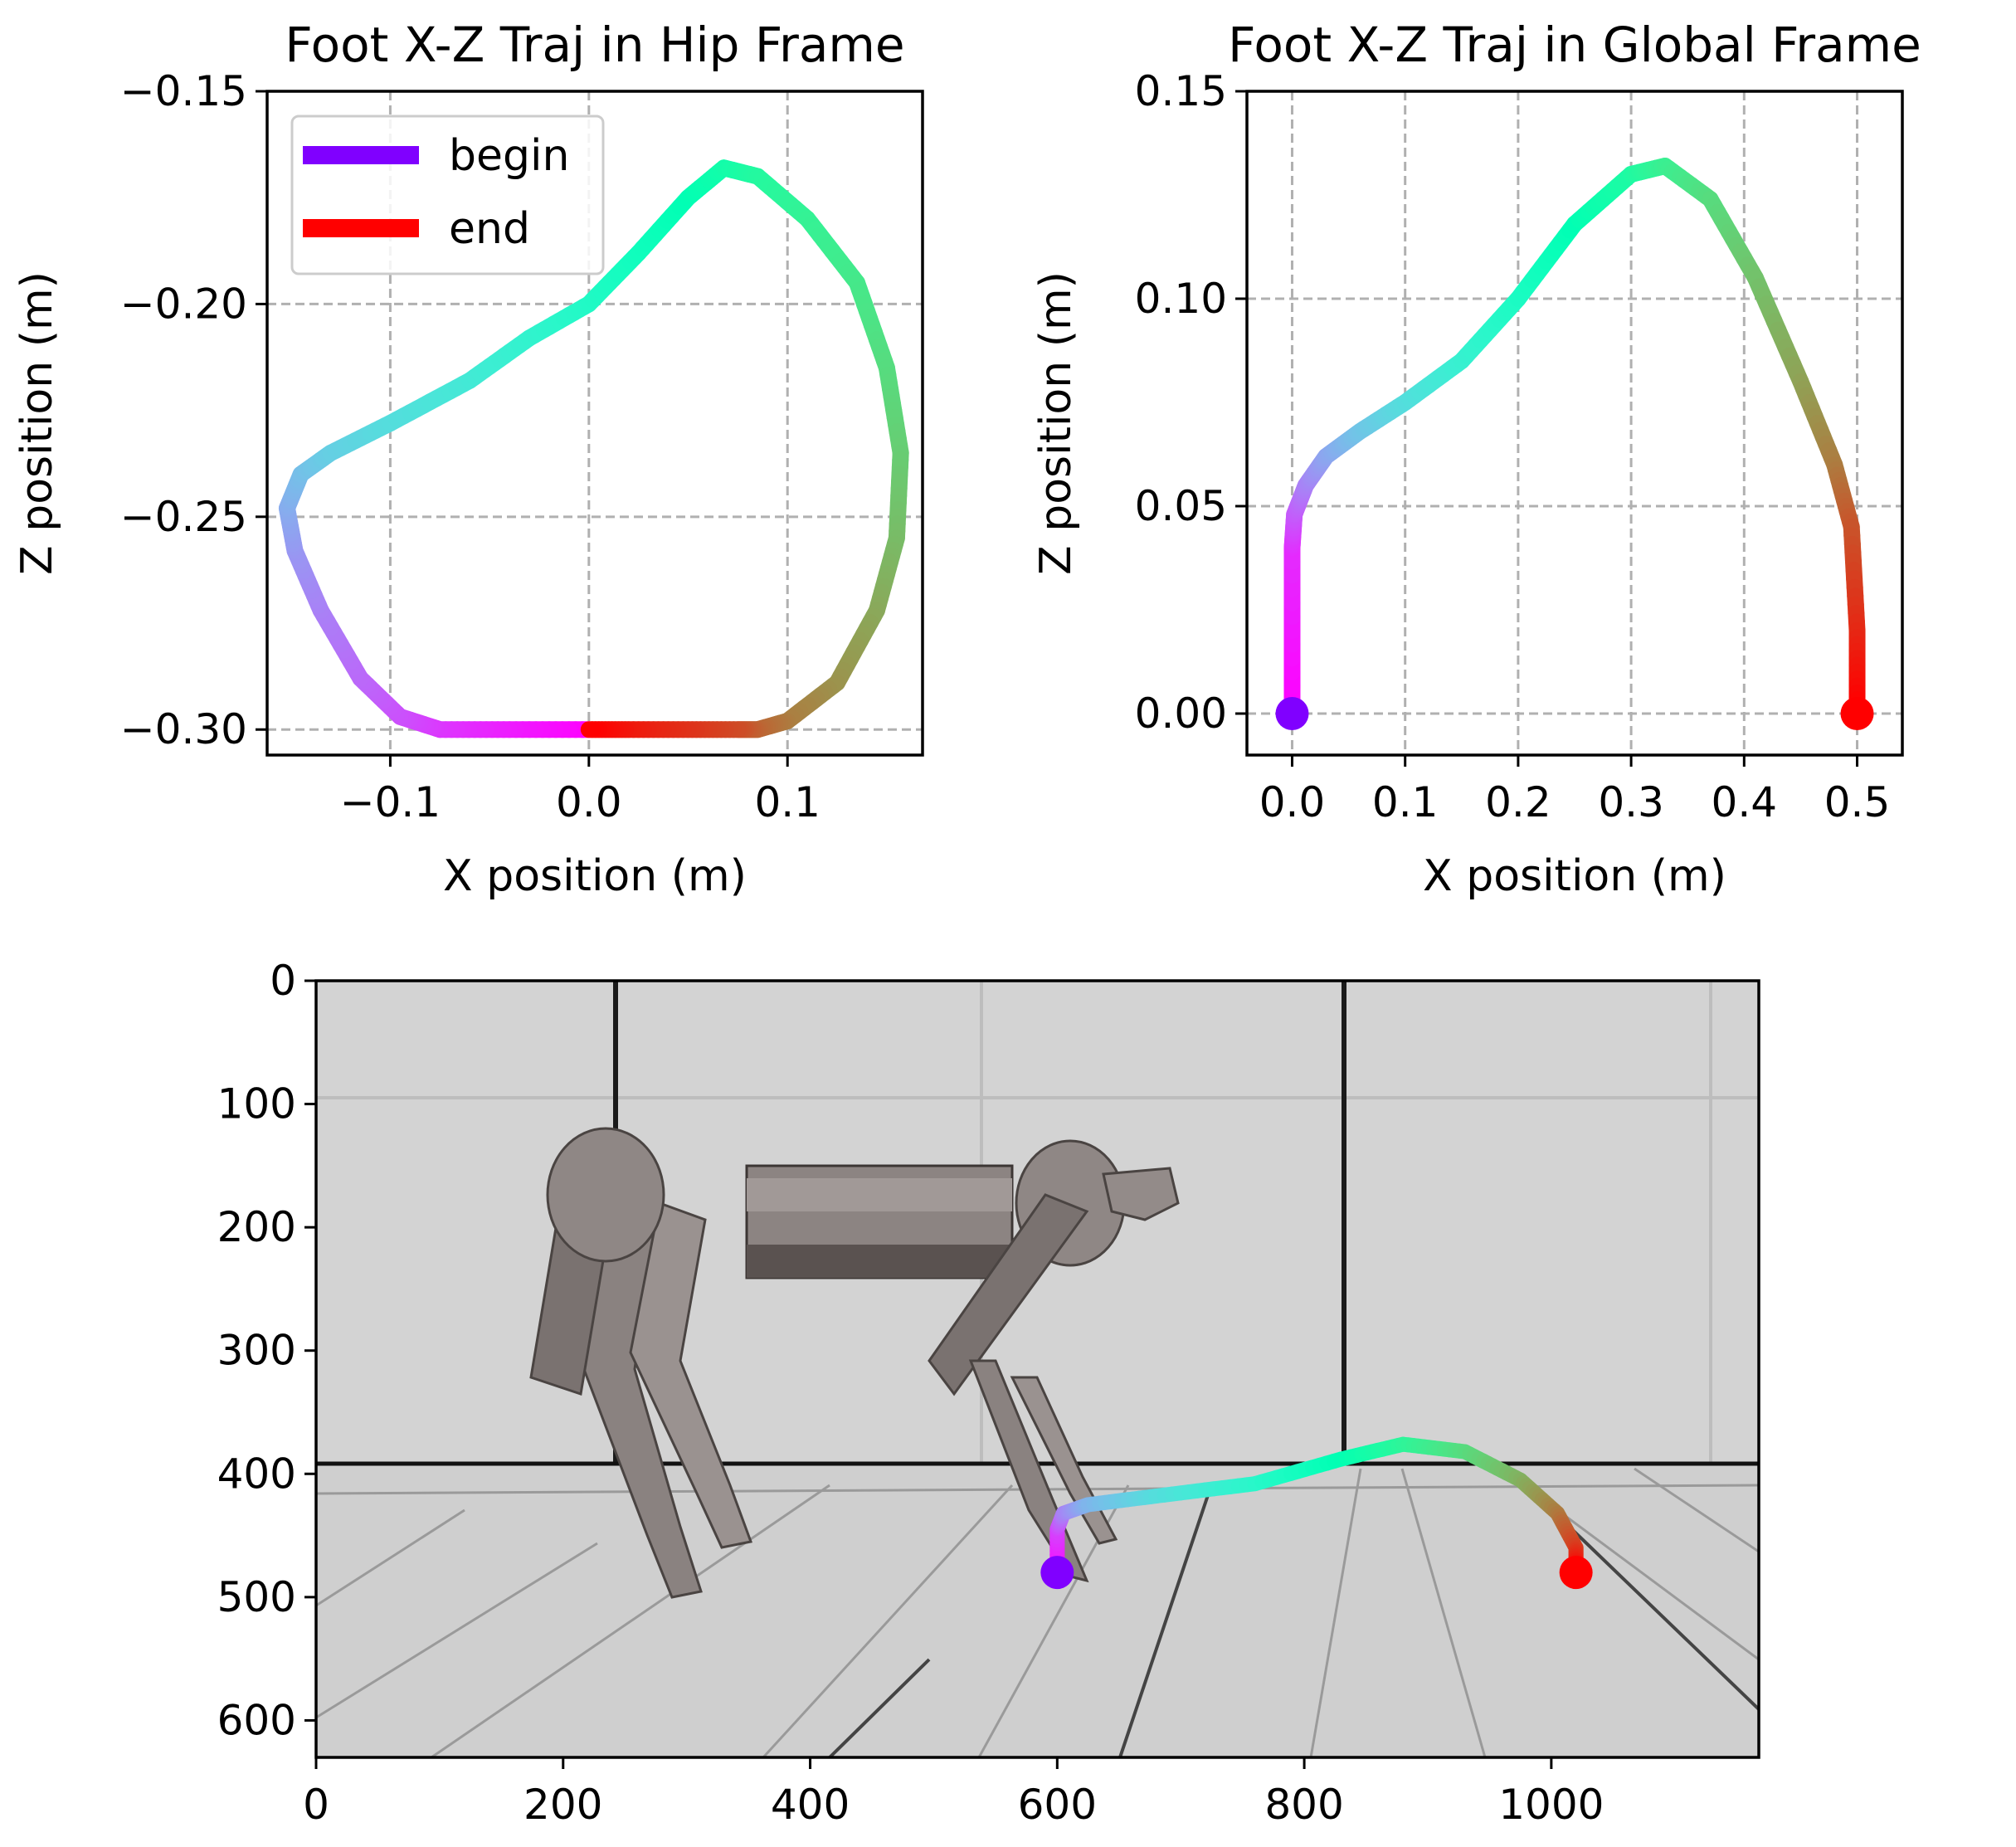 This screenshot has height=1847, width=2016. Describe the element at coordinates (641, 1363) in the screenshot. I see `robot-hind-legs` at that location.